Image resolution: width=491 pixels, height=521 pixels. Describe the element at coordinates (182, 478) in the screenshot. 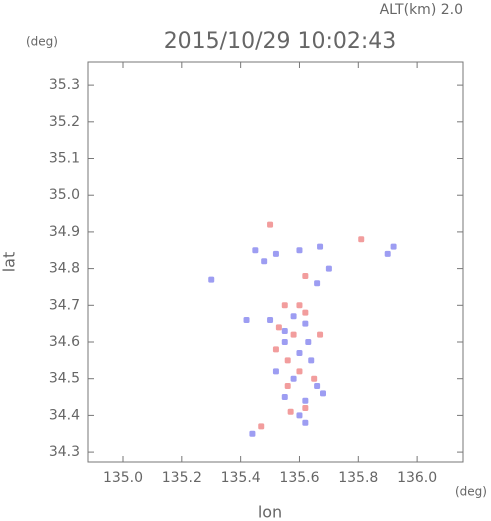

I see `x-tick-label: 135.2` at that location.